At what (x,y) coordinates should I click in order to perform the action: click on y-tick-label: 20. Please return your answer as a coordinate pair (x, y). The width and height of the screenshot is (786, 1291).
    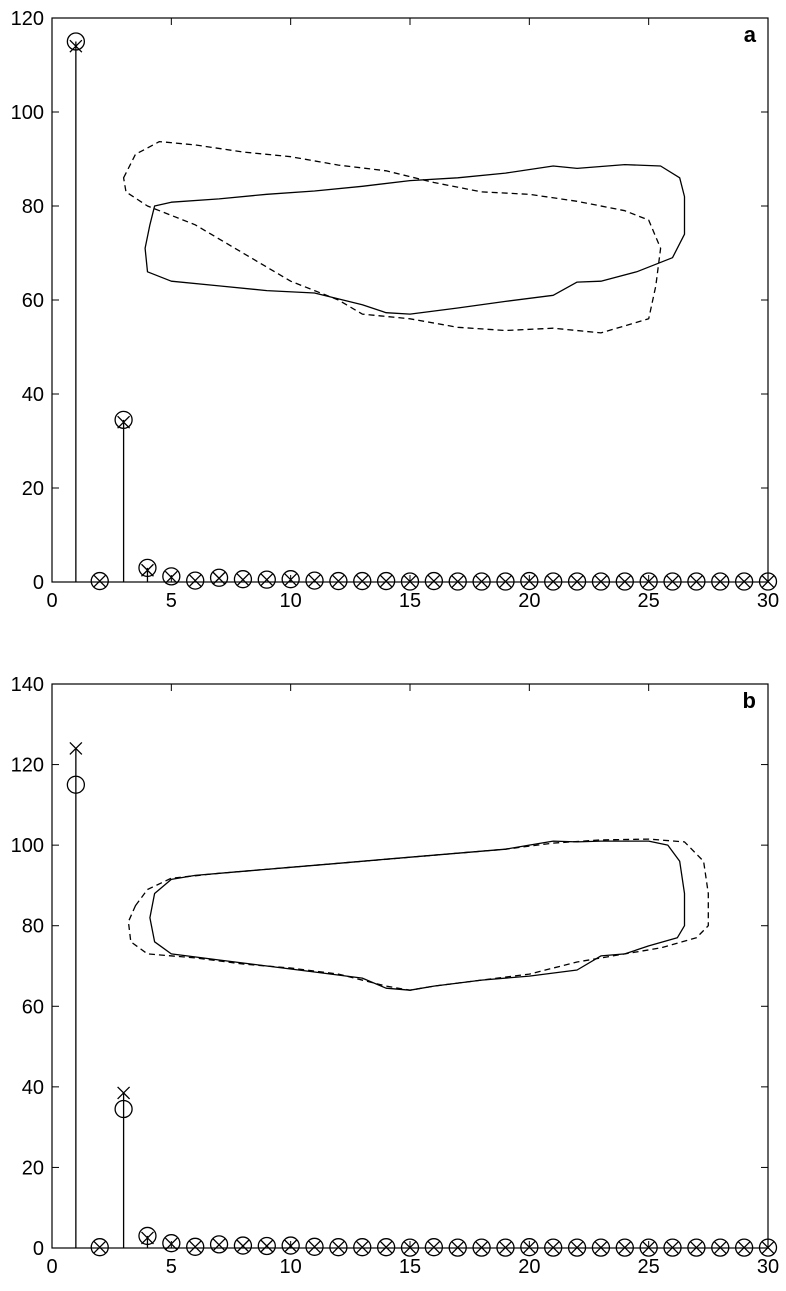
    Looking at the image, I should click on (33, 1168).